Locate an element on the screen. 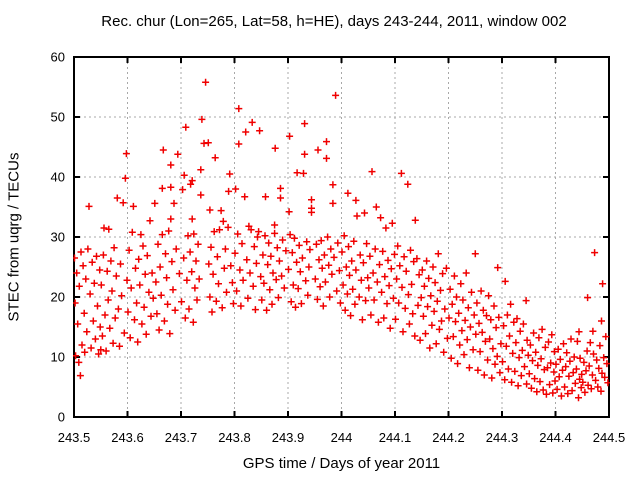 The width and height of the screenshot is (640, 480). y-tick-label: 60 is located at coordinates (58, 57).